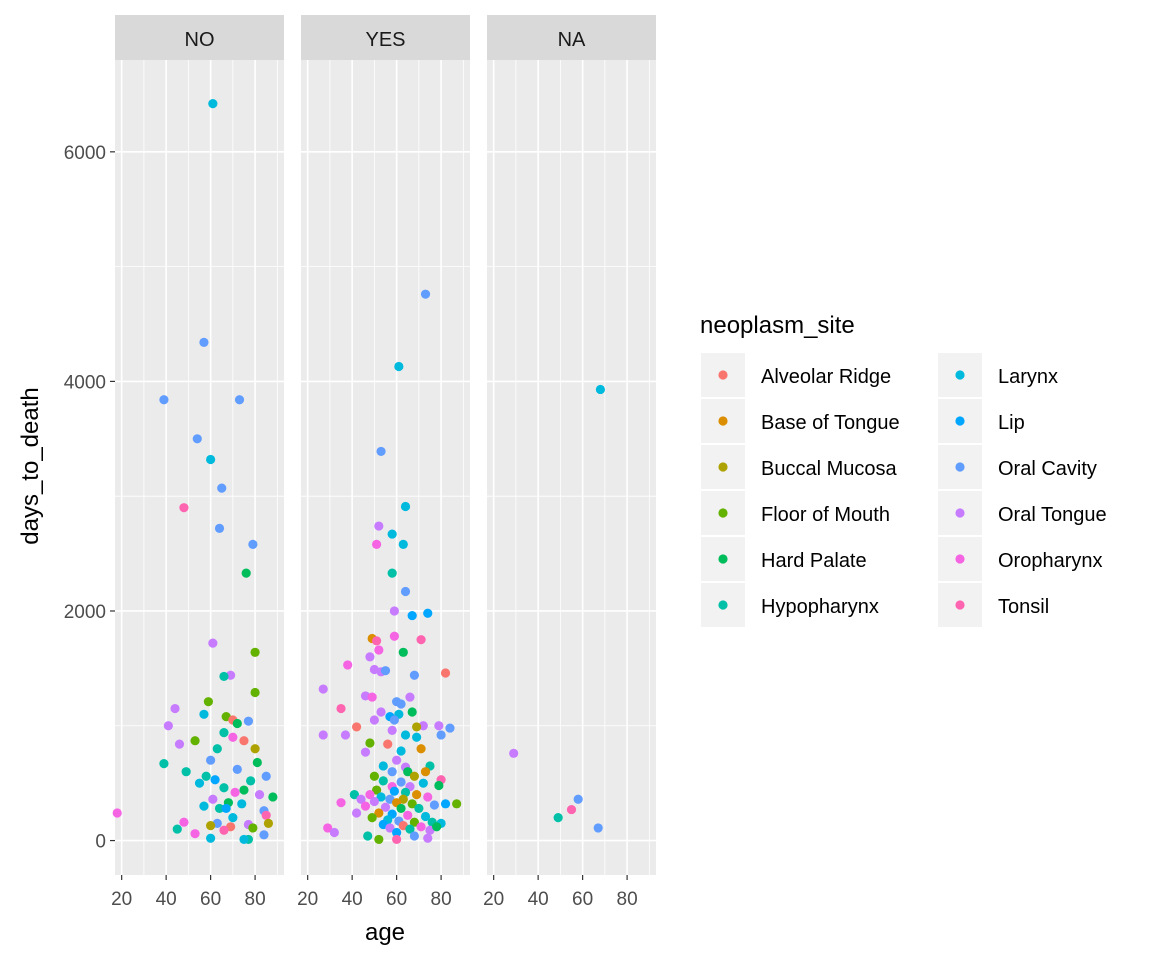 This screenshot has width=1152, height=960. What do you see at coordinates (85, 612) in the screenshot?
I see `y-tick-label: 2000` at bounding box center [85, 612].